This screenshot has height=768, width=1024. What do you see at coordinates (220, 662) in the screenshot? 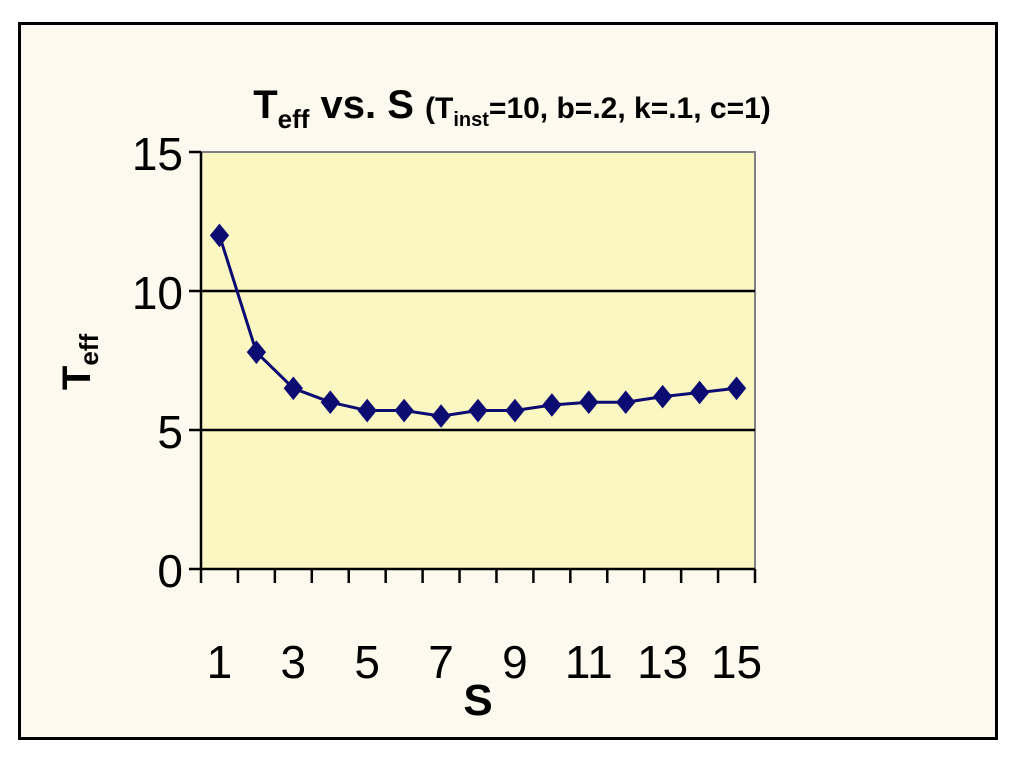
I see `x-tick-label-1: 1` at bounding box center [220, 662].